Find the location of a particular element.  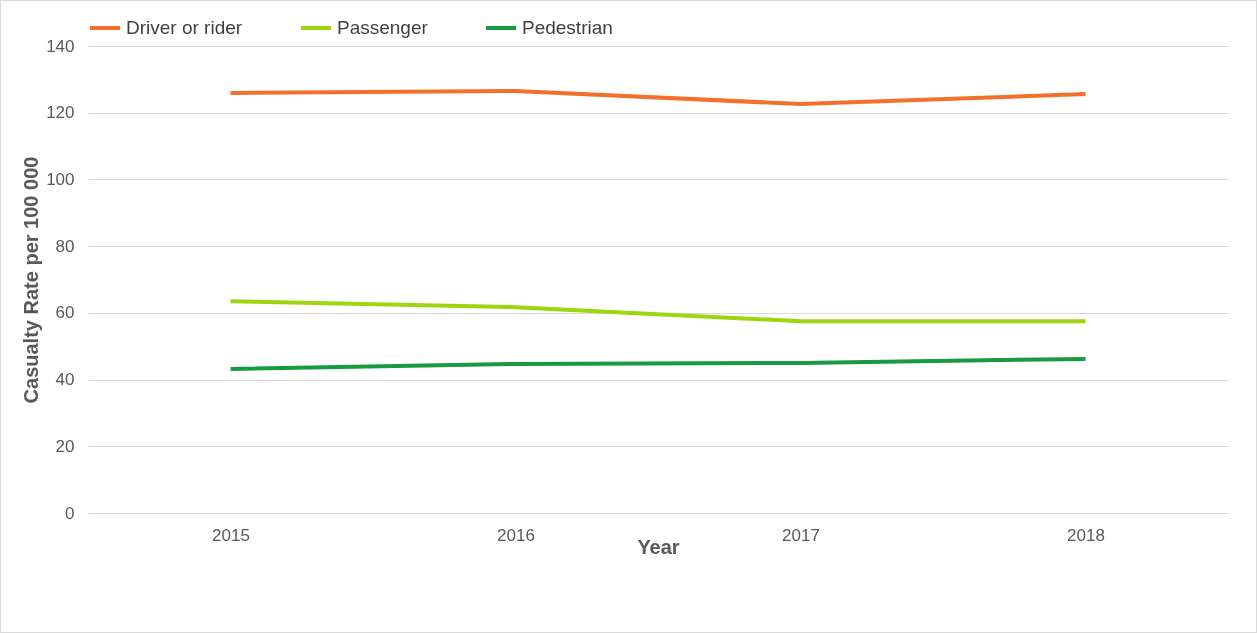

x-tick-label: 2018 is located at coordinates (1086, 535).